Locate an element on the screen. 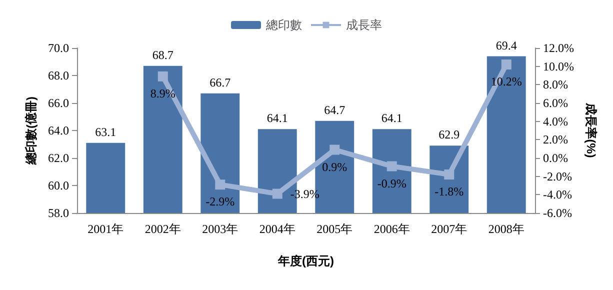 The width and height of the screenshot is (613, 290). y-axis-title: 總印數(億冊) is located at coordinates (31, 131).